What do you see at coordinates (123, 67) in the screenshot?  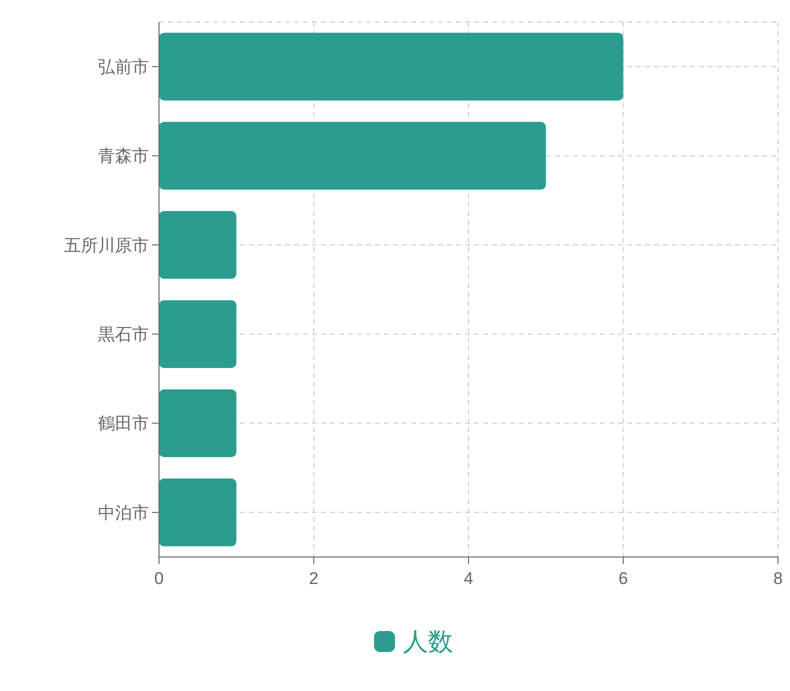 I see `y-tick-label: 弘前市` at bounding box center [123, 67].